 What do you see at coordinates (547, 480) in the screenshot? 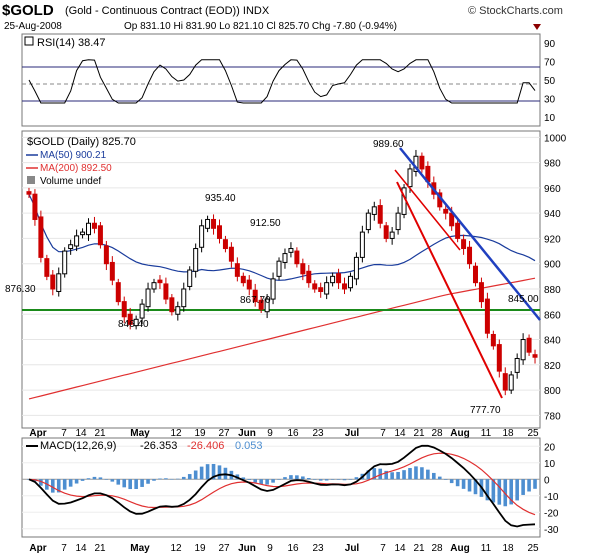
I see `macd-tick-label: 0` at bounding box center [547, 480].